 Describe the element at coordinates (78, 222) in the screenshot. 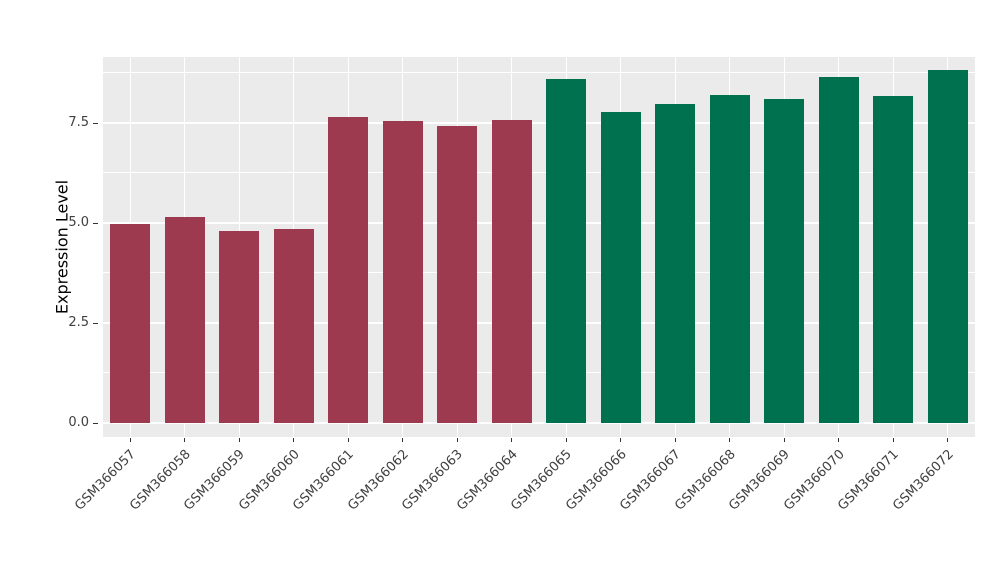

I see `y-tick-label: 5.0` at that location.